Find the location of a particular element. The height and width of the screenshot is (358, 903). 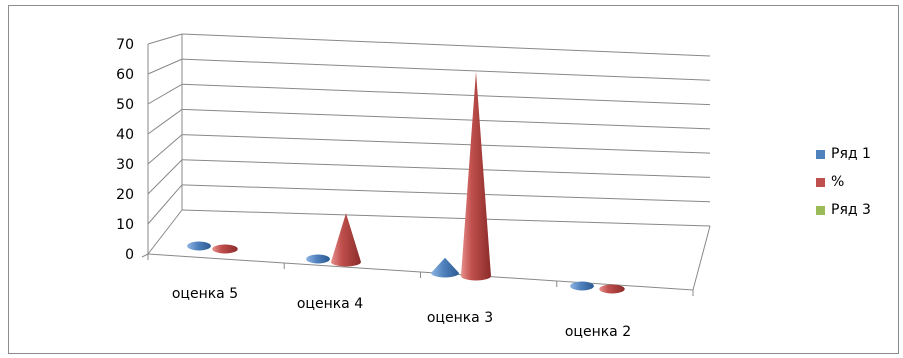

y-tick-label: 10 is located at coordinates (125, 225).